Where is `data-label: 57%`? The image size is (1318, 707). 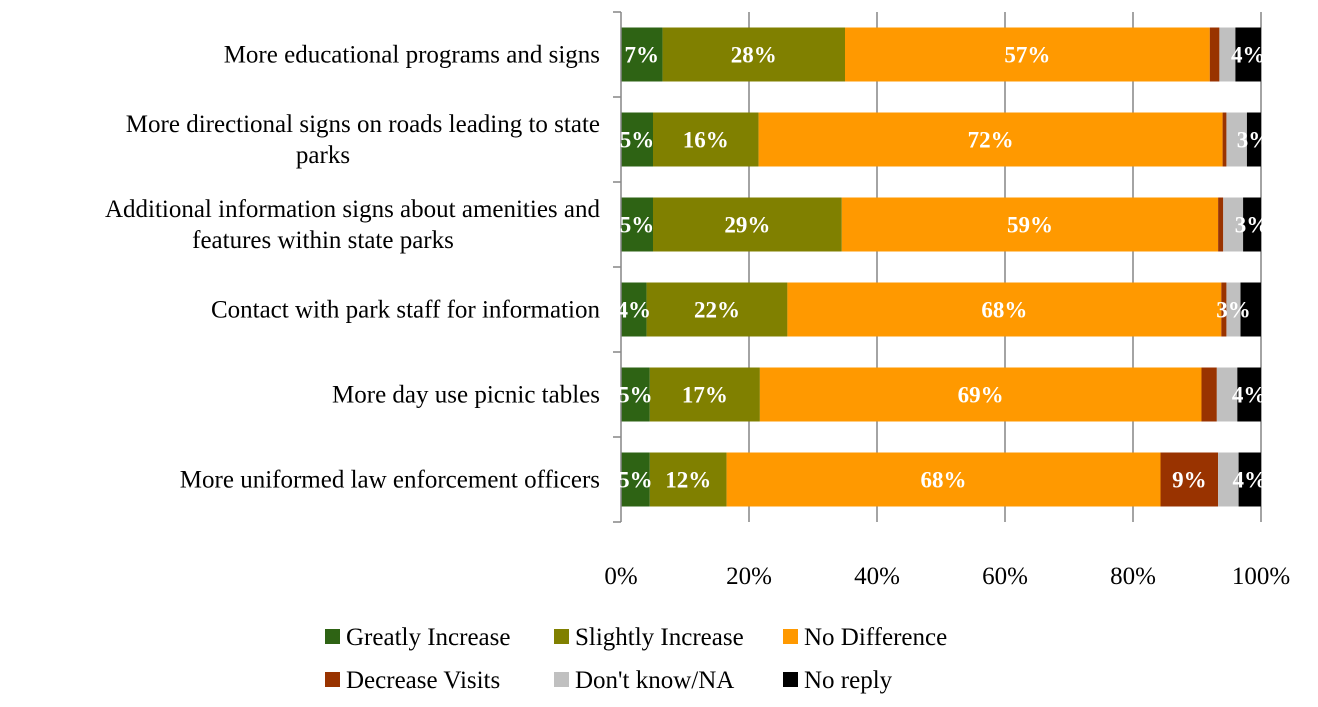 data-label: 57% is located at coordinates (1027, 55).